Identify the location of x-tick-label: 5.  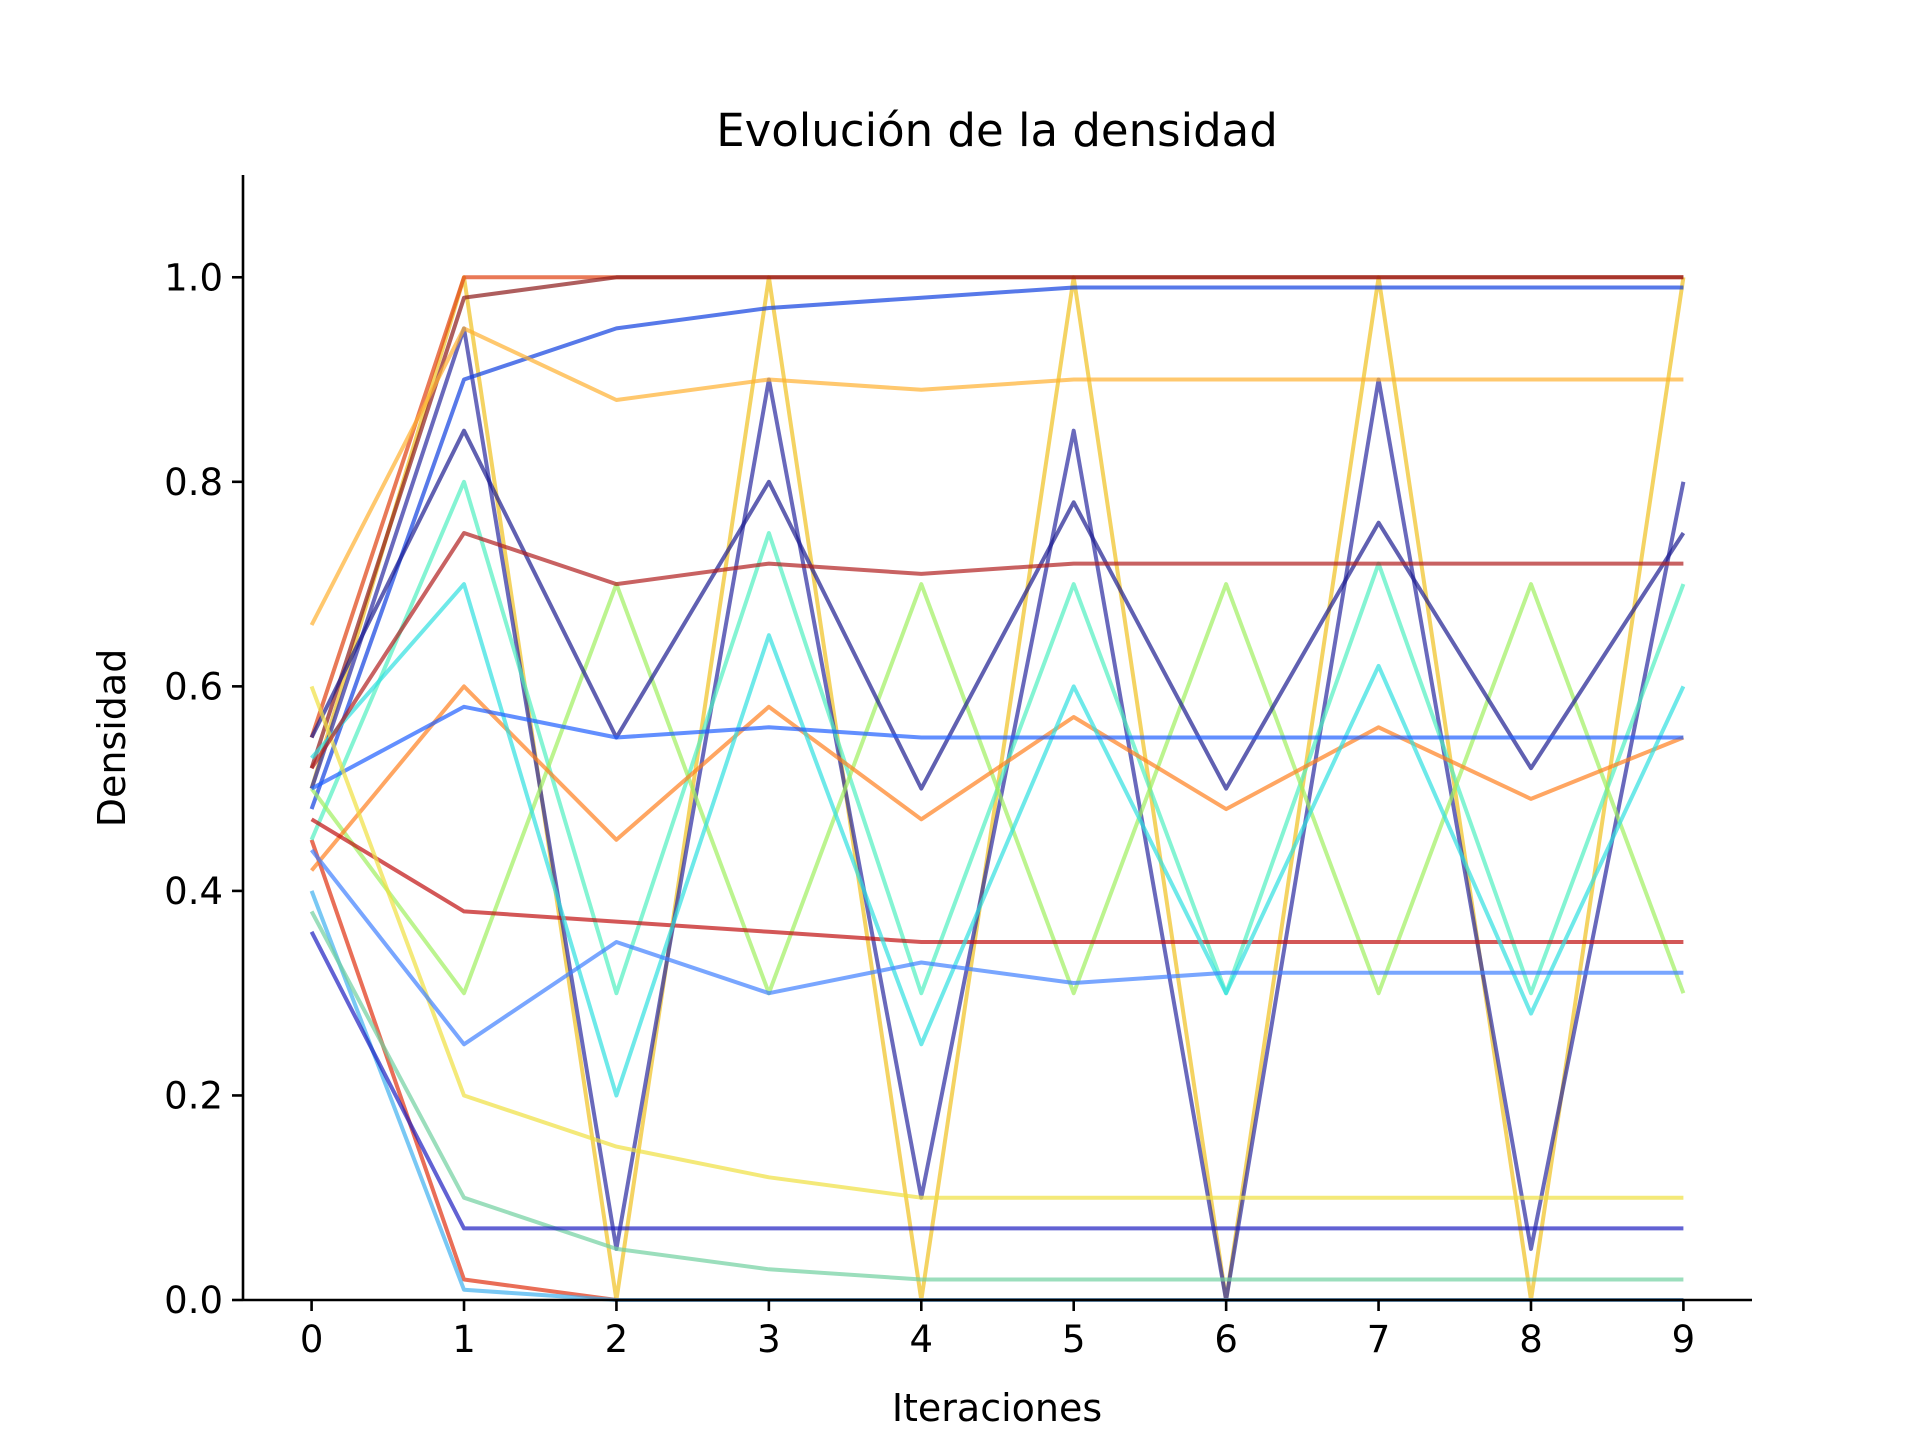
(1074, 1339).